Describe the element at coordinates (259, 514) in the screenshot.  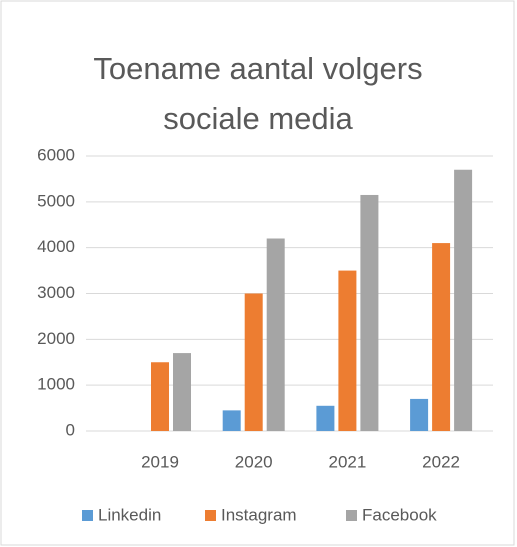
I see `legend-label: Instagram` at that location.